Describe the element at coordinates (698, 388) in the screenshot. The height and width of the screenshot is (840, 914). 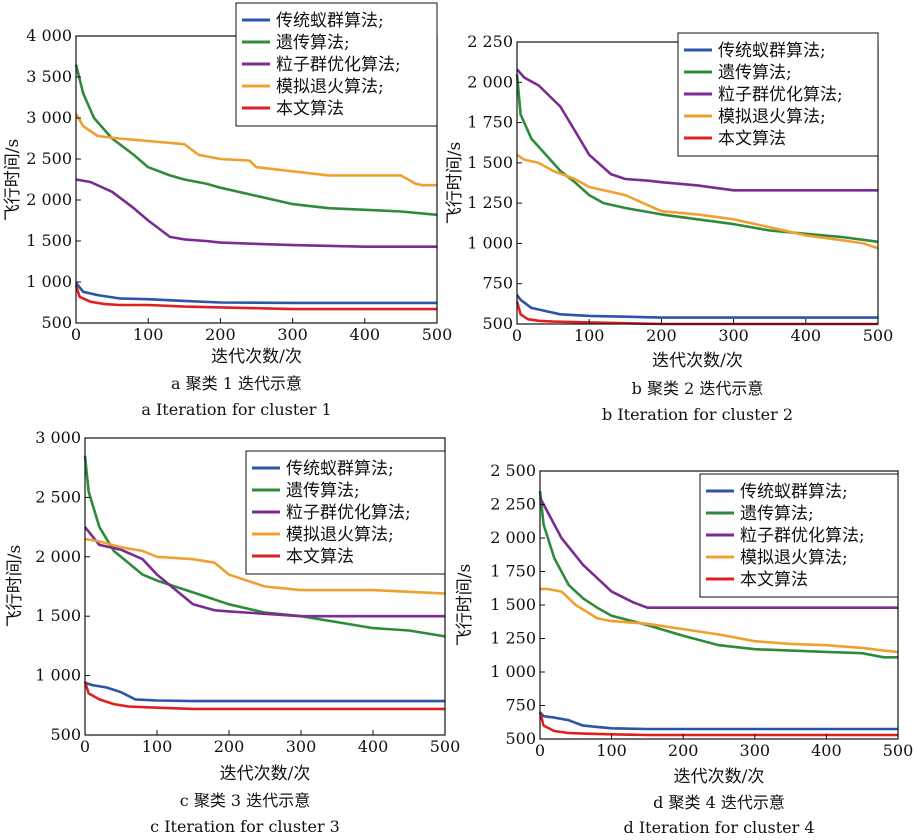
I see `caption-zh: b 聚类 2 迭代示意` at that location.